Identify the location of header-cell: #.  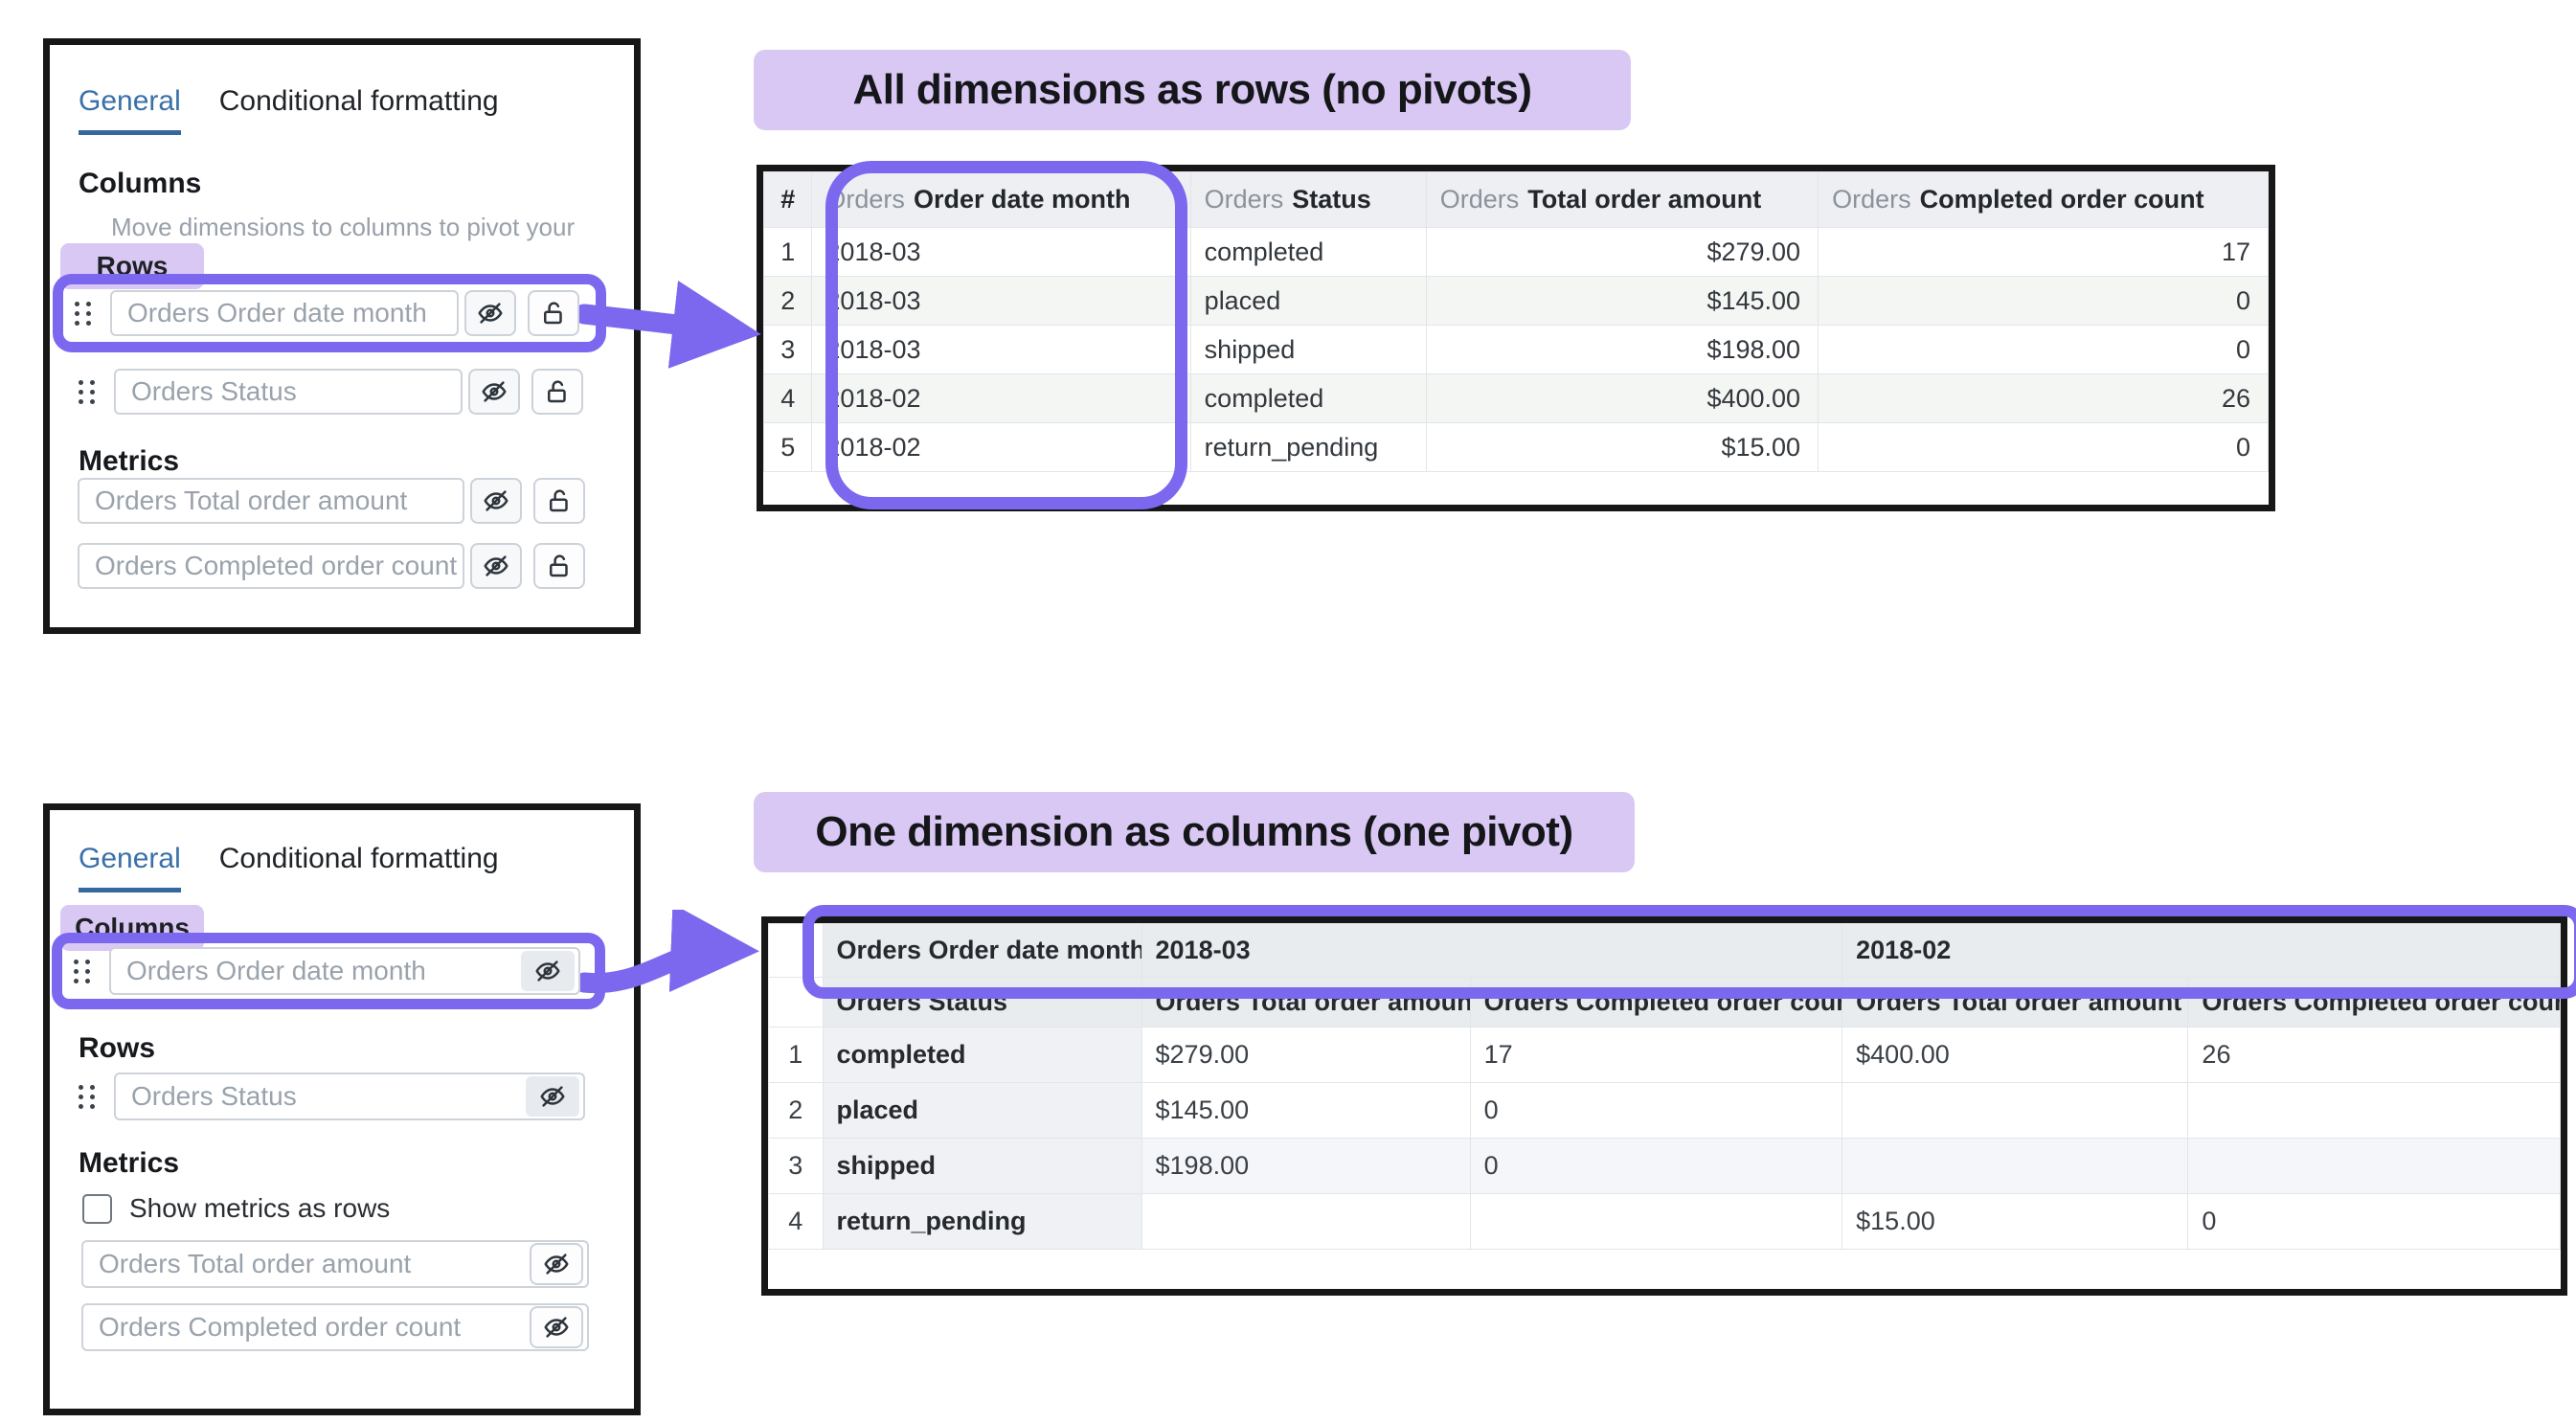
(788, 200).